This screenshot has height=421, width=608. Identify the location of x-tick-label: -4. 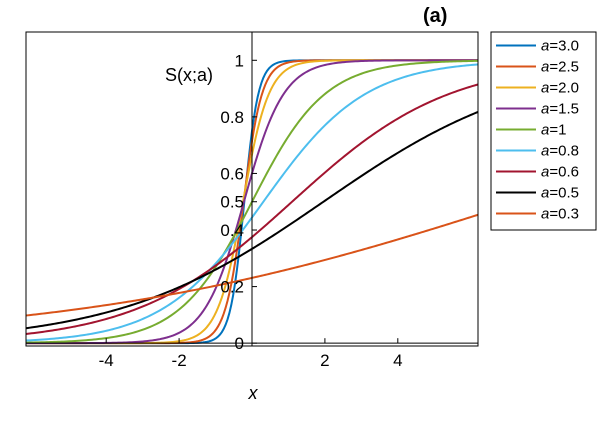
(106, 360).